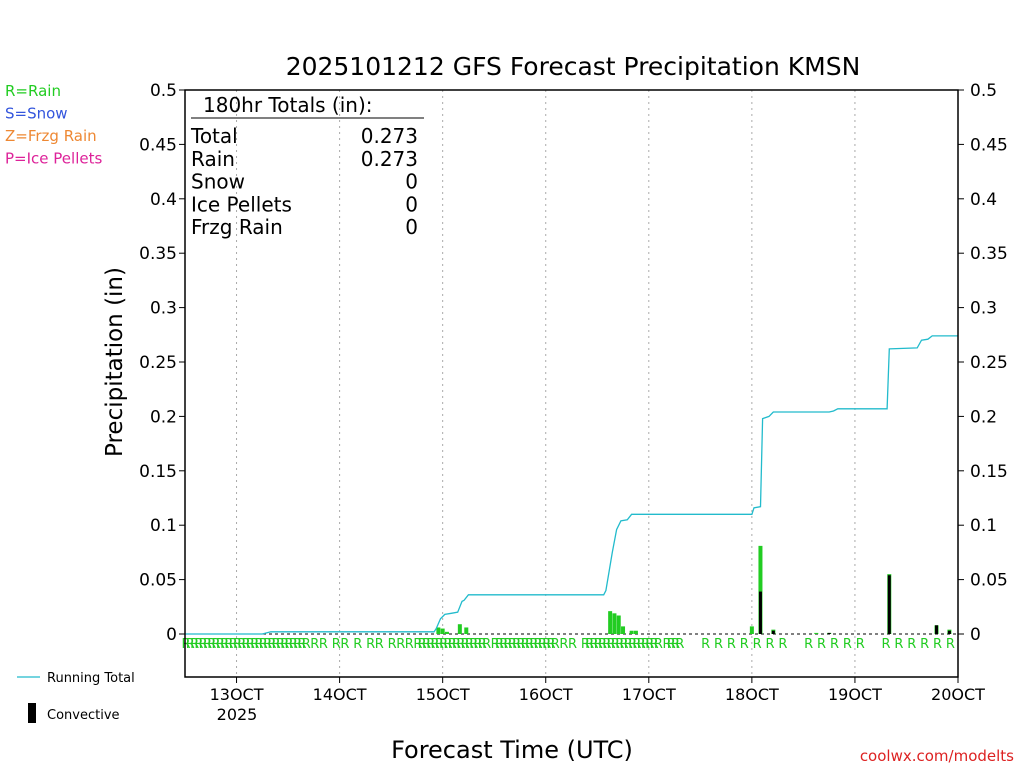 The image size is (1024, 768). Describe the element at coordinates (214, 136) in the screenshot. I see `totals-row-label: Total` at that location.